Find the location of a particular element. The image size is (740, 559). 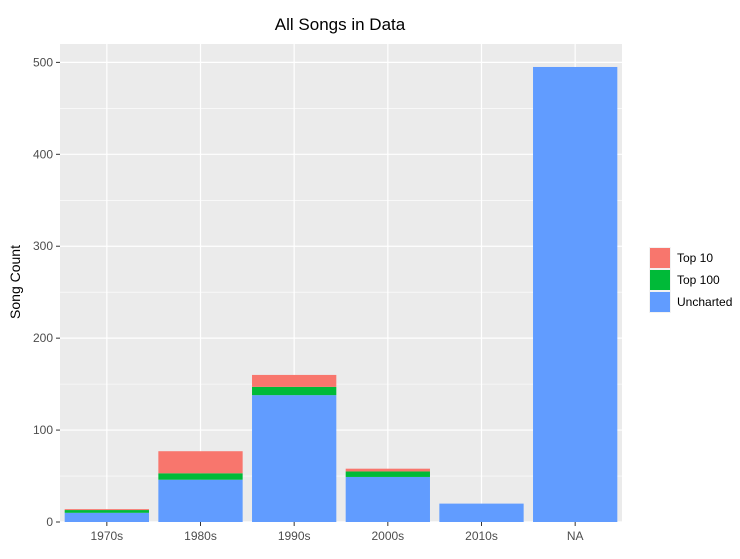

y-tick-label-100: 100 is located at coordinates (43, 430).